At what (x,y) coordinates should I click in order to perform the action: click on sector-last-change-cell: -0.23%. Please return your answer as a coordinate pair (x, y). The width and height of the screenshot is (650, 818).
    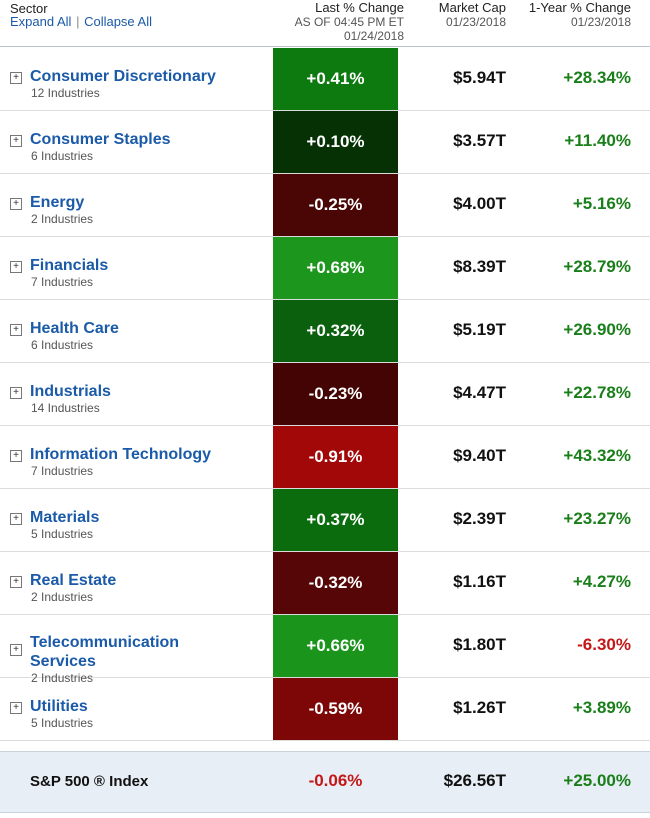
    Looking at the image, I should click on (335, 394).